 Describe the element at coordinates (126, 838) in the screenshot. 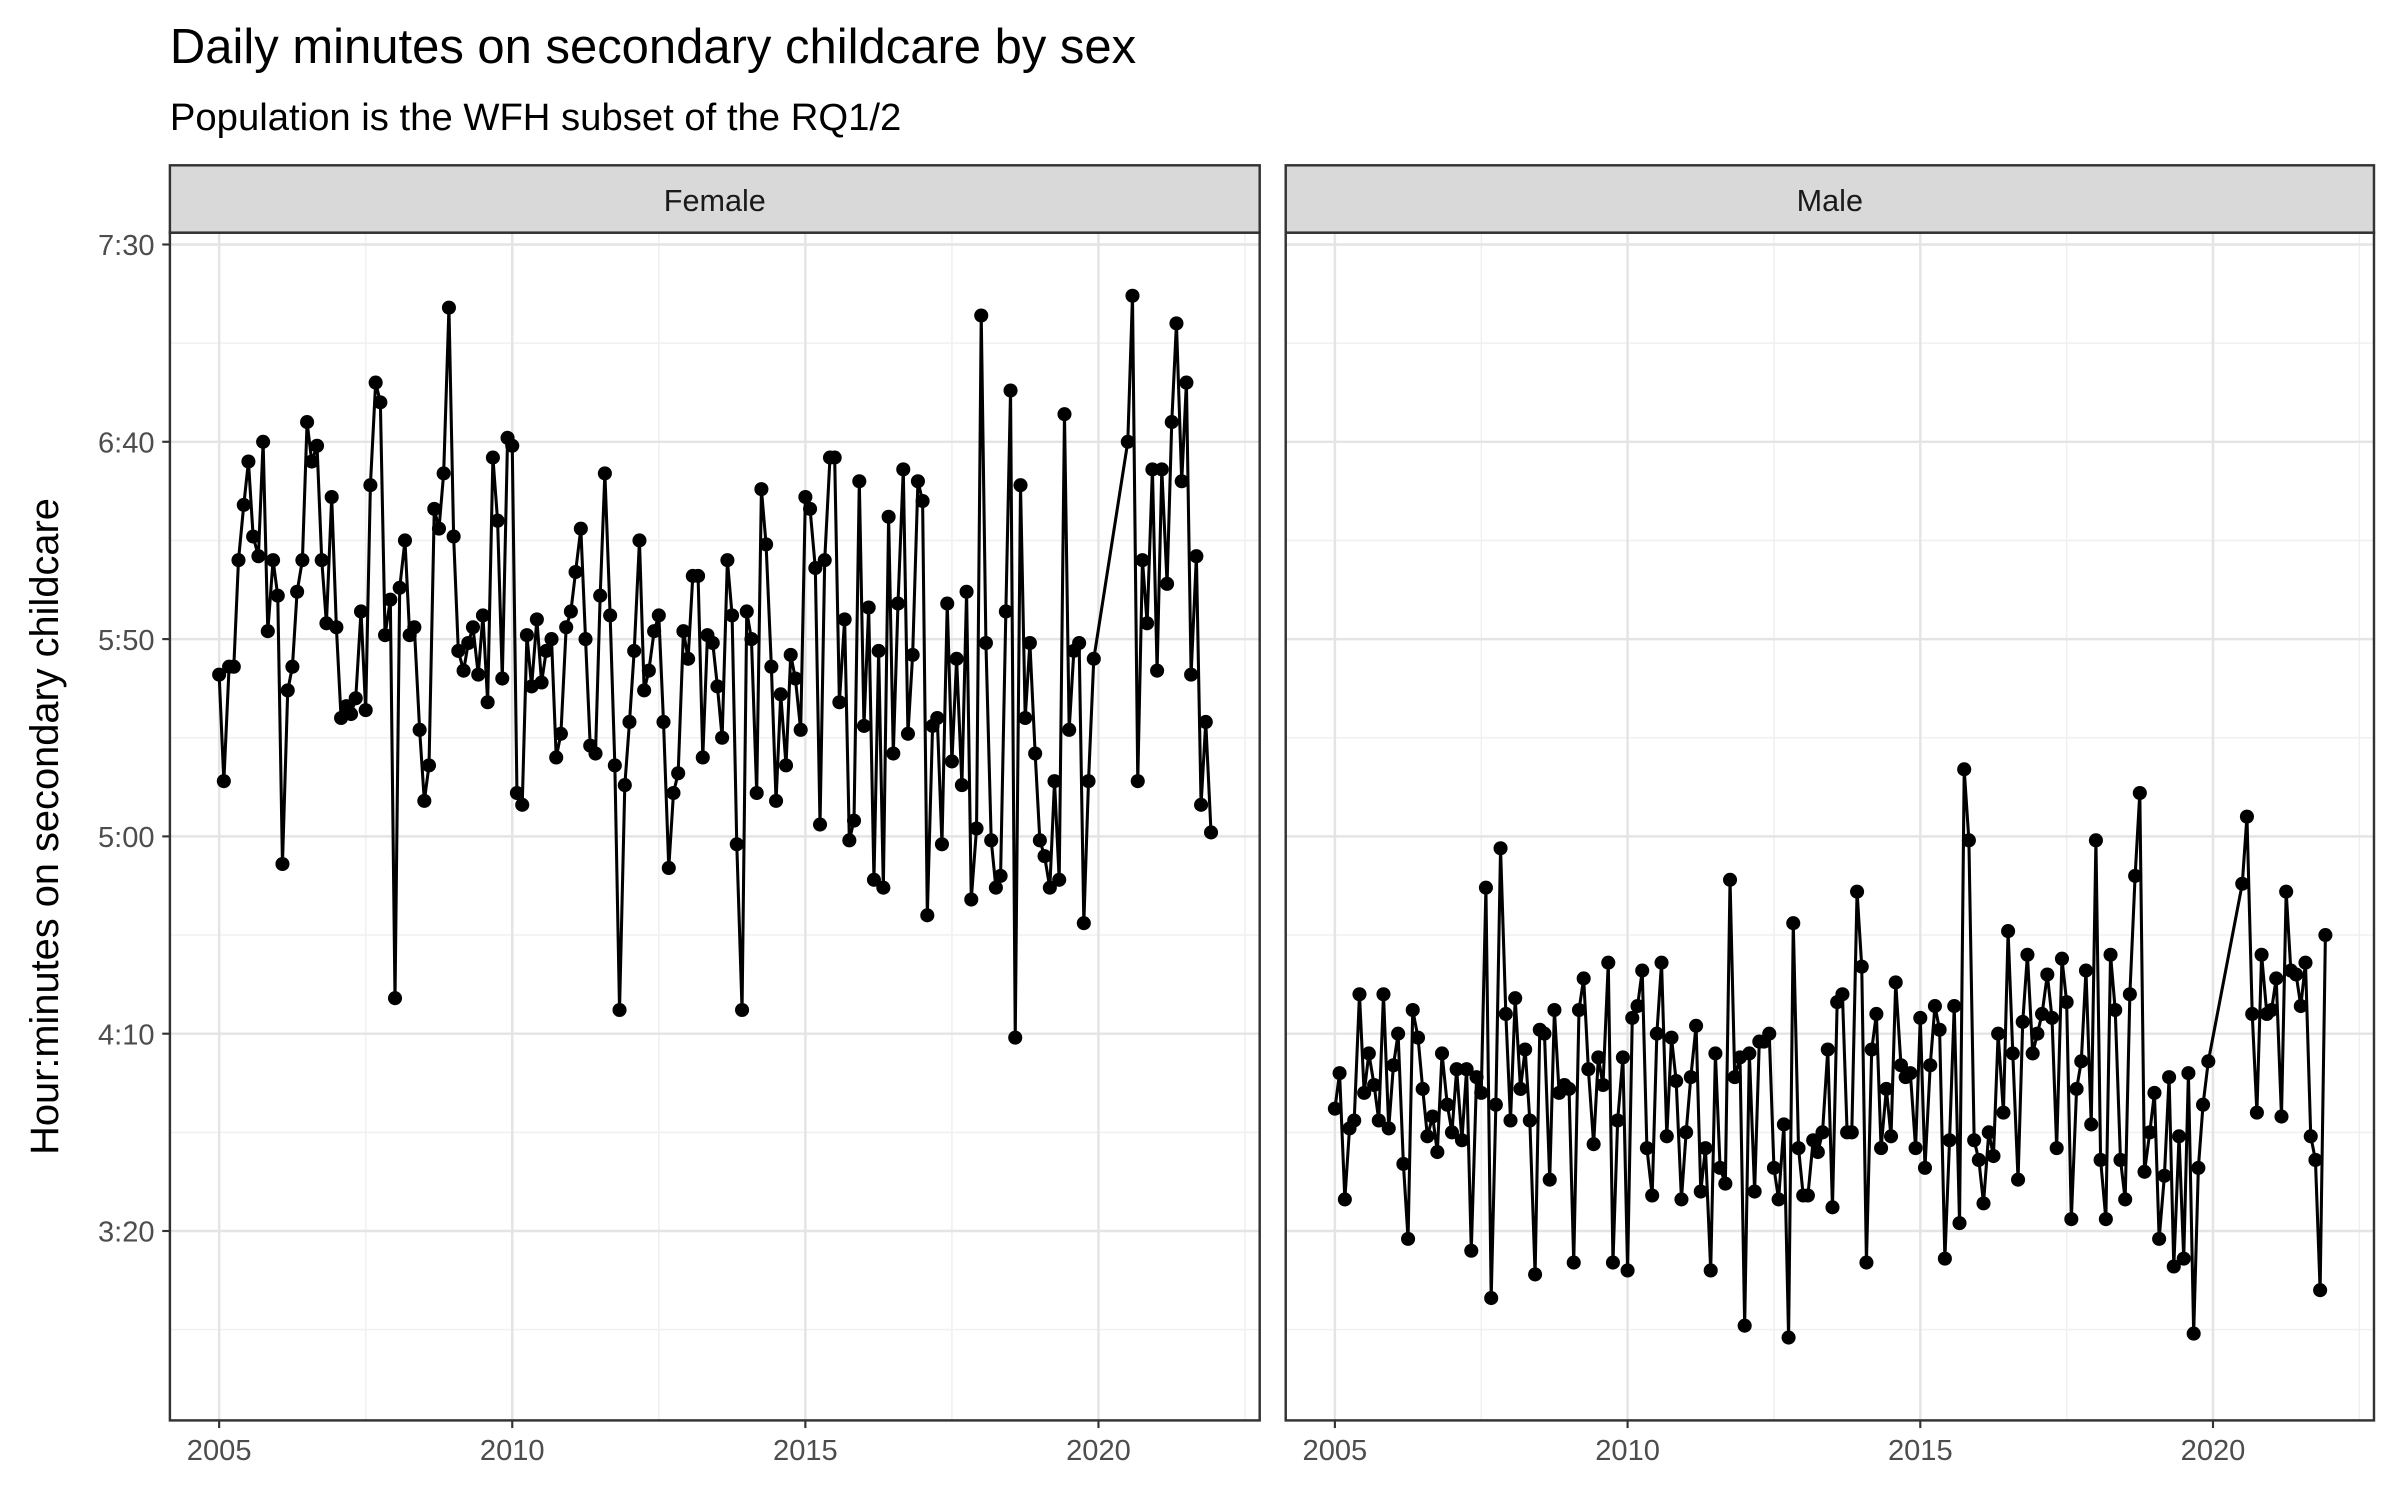

I see `y-tick-label: 5:00` at that location.